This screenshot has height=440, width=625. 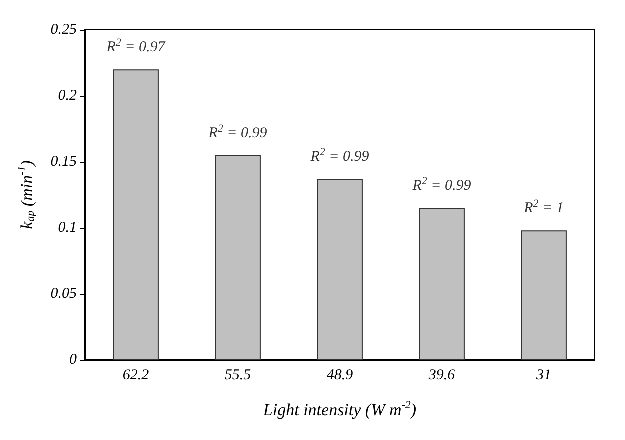 I want to click on x-tick-label: 62.2, so click(x=136, y=376).